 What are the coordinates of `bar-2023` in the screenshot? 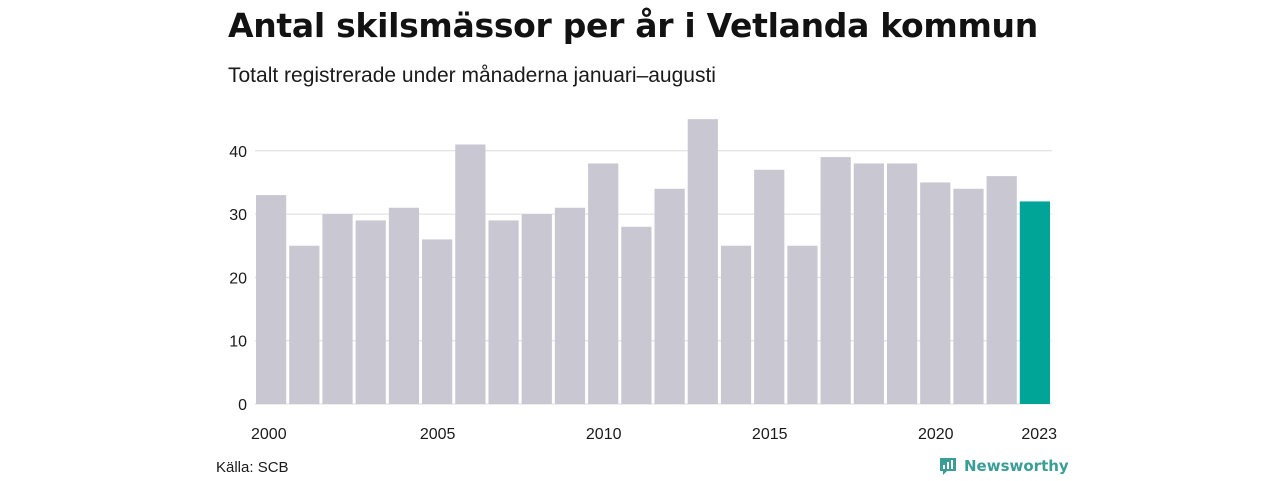 It's located at (1034, 302).